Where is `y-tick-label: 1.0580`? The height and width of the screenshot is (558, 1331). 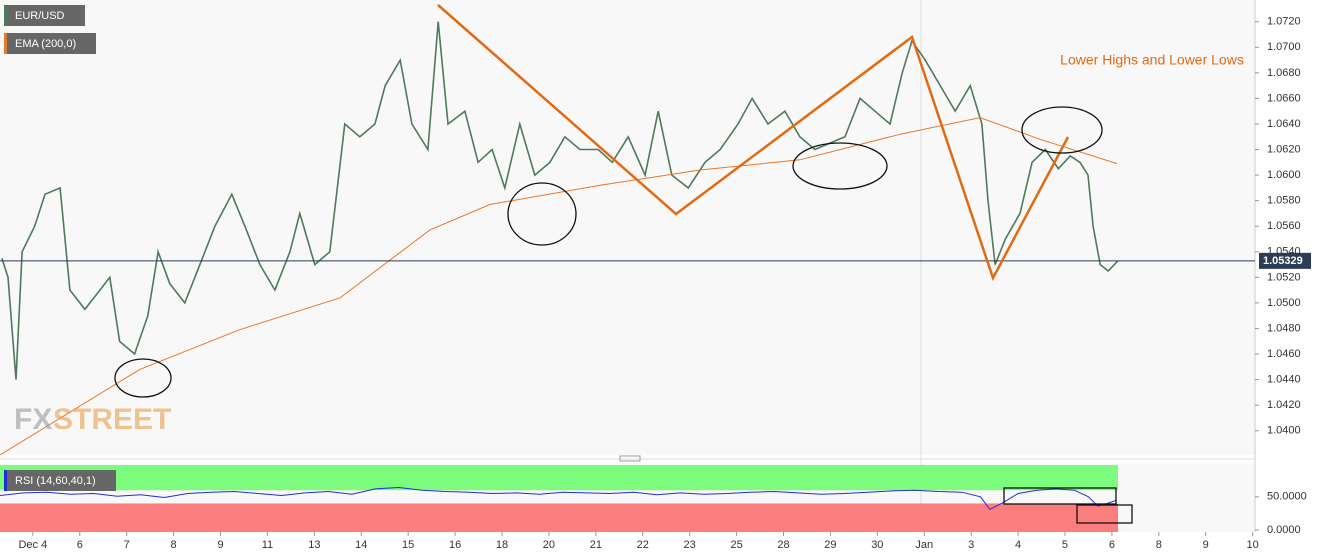 y-tick-label: 1.0580 is located at coordinates (1284, 201).